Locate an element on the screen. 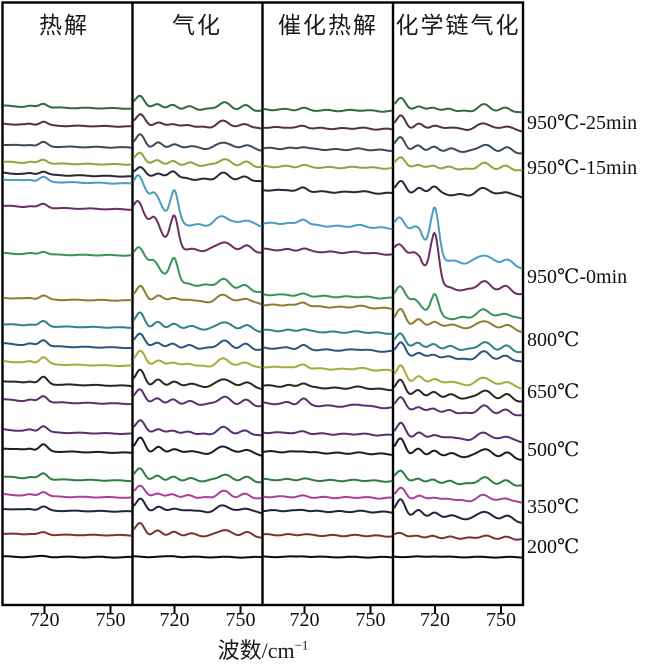 This screenshot has width=649, height=666. spectrum-row19-panel2 is located at coordinates (197, 505).